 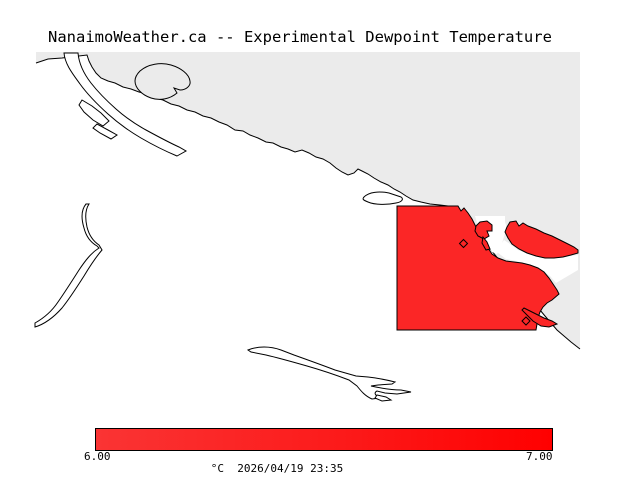 I want to click on colorbar-caption: °C 2026/04/19 23:35, so click(x=277, y=468).